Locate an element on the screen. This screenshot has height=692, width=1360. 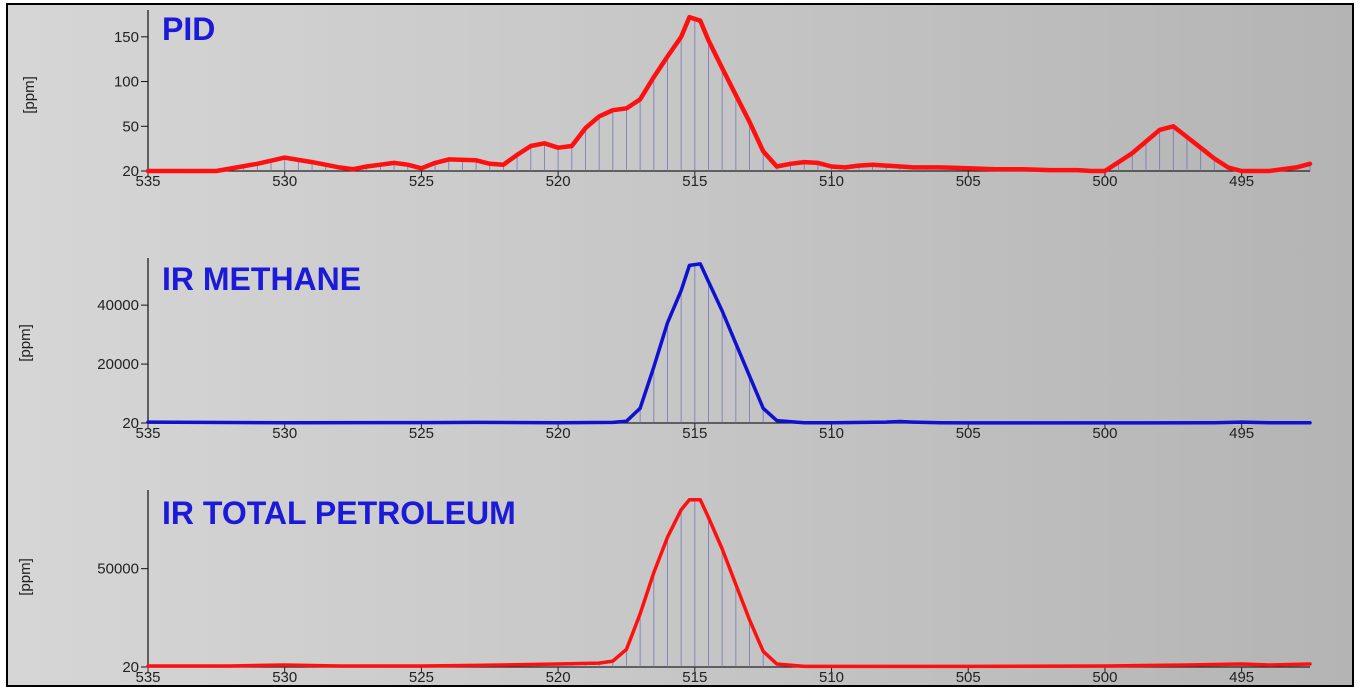
y-tick-label: 150 is located at coordinates (126, 37).